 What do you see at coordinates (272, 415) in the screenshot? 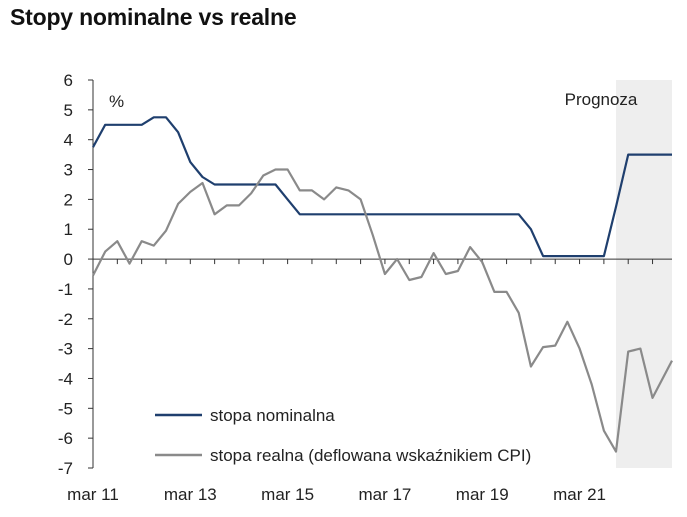
I see `legend-label: stopa nominalna` at bounding box center [272, 415].